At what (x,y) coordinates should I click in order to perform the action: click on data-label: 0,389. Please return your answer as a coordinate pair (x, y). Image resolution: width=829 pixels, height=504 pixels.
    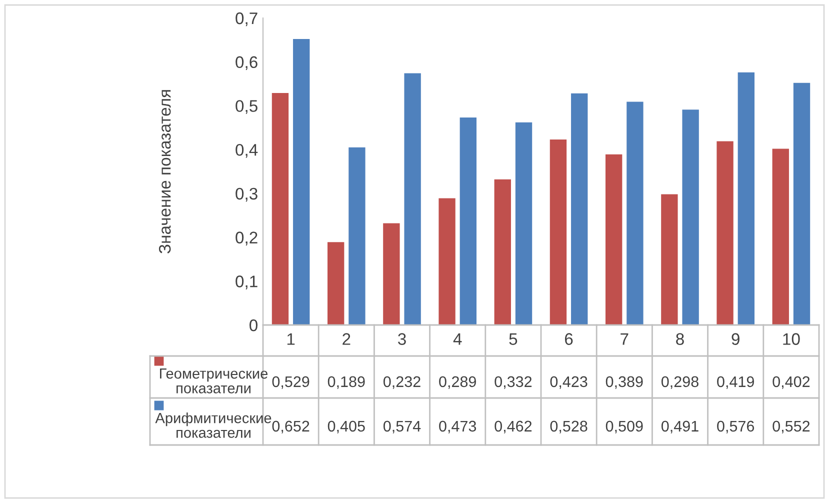
    Looking at the image, I should click on (624, 382).